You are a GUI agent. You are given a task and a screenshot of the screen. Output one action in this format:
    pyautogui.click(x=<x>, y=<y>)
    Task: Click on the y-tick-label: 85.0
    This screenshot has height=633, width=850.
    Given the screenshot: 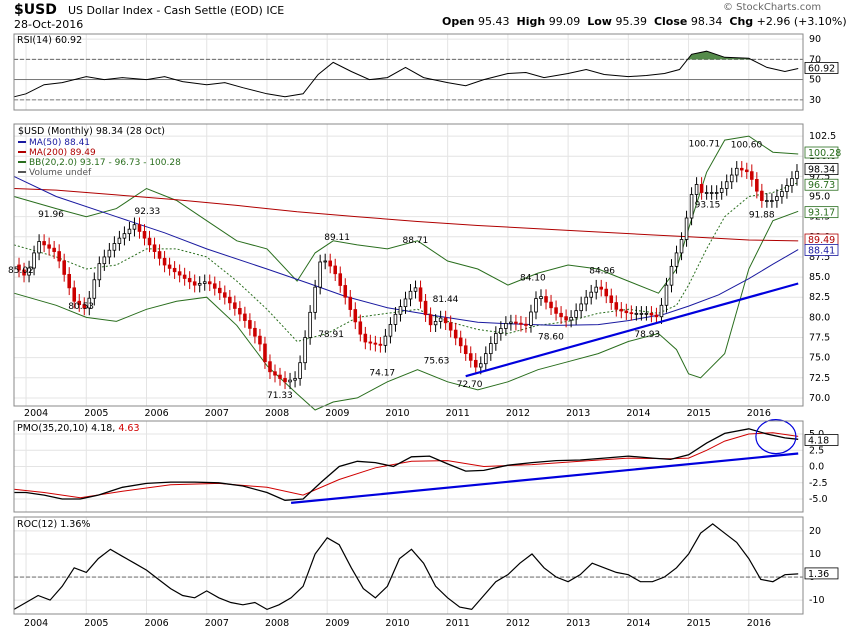 What is the action you would take?
    pyautogui.click(x=819, y=277)
    